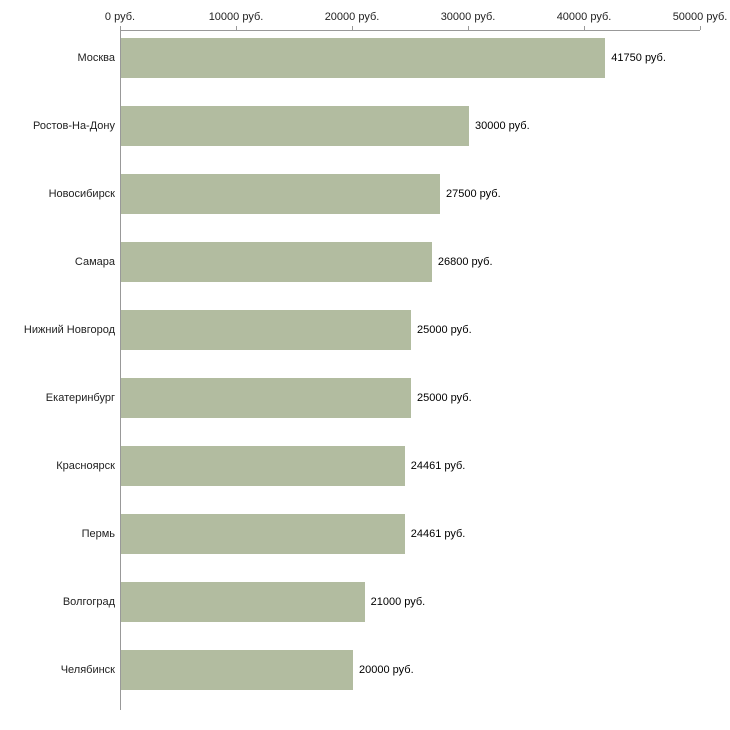 The height and width of the screenshot is (730, 730). I want to click on category-label: Челябинск, so click(87, 670).